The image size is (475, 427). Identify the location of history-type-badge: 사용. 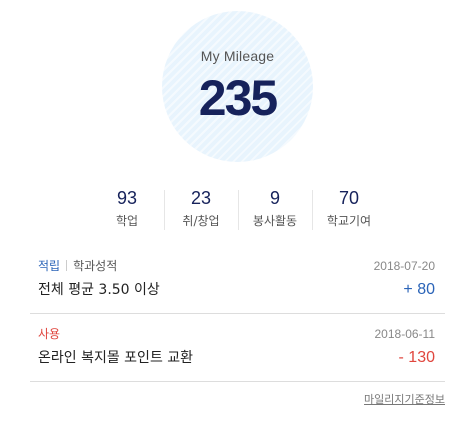
(49, 334).